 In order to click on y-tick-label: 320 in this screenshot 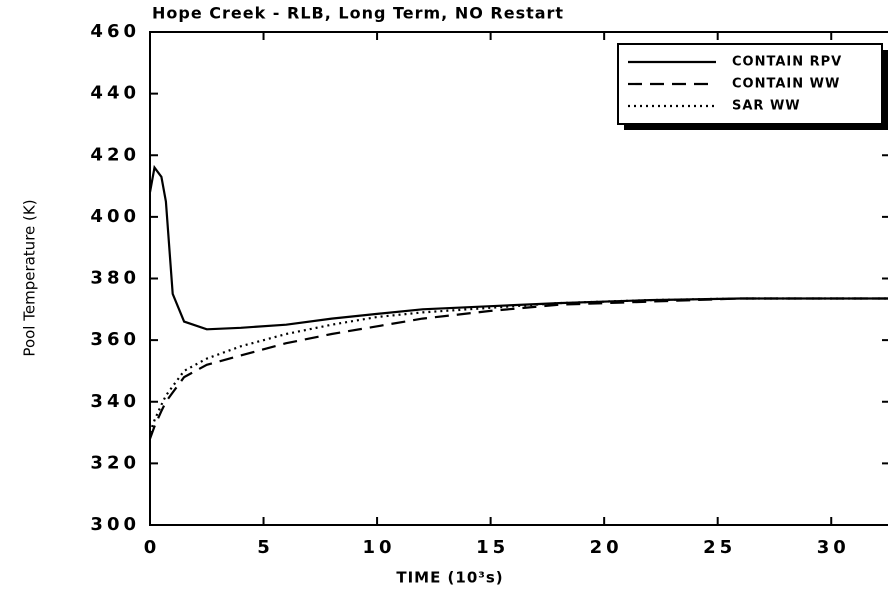, I will do `click(115, 462)`.